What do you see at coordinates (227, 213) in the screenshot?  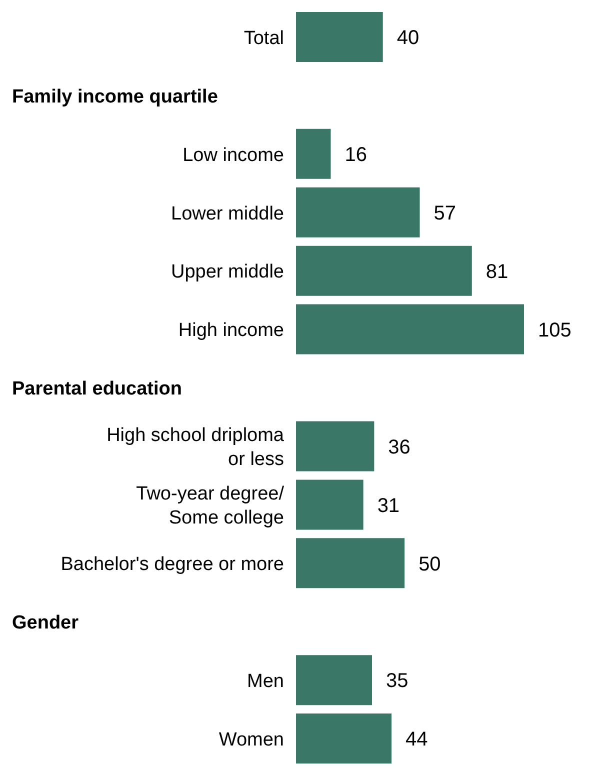 I see `y-tick-label: Lower middle` at bounding box center [227, 213].